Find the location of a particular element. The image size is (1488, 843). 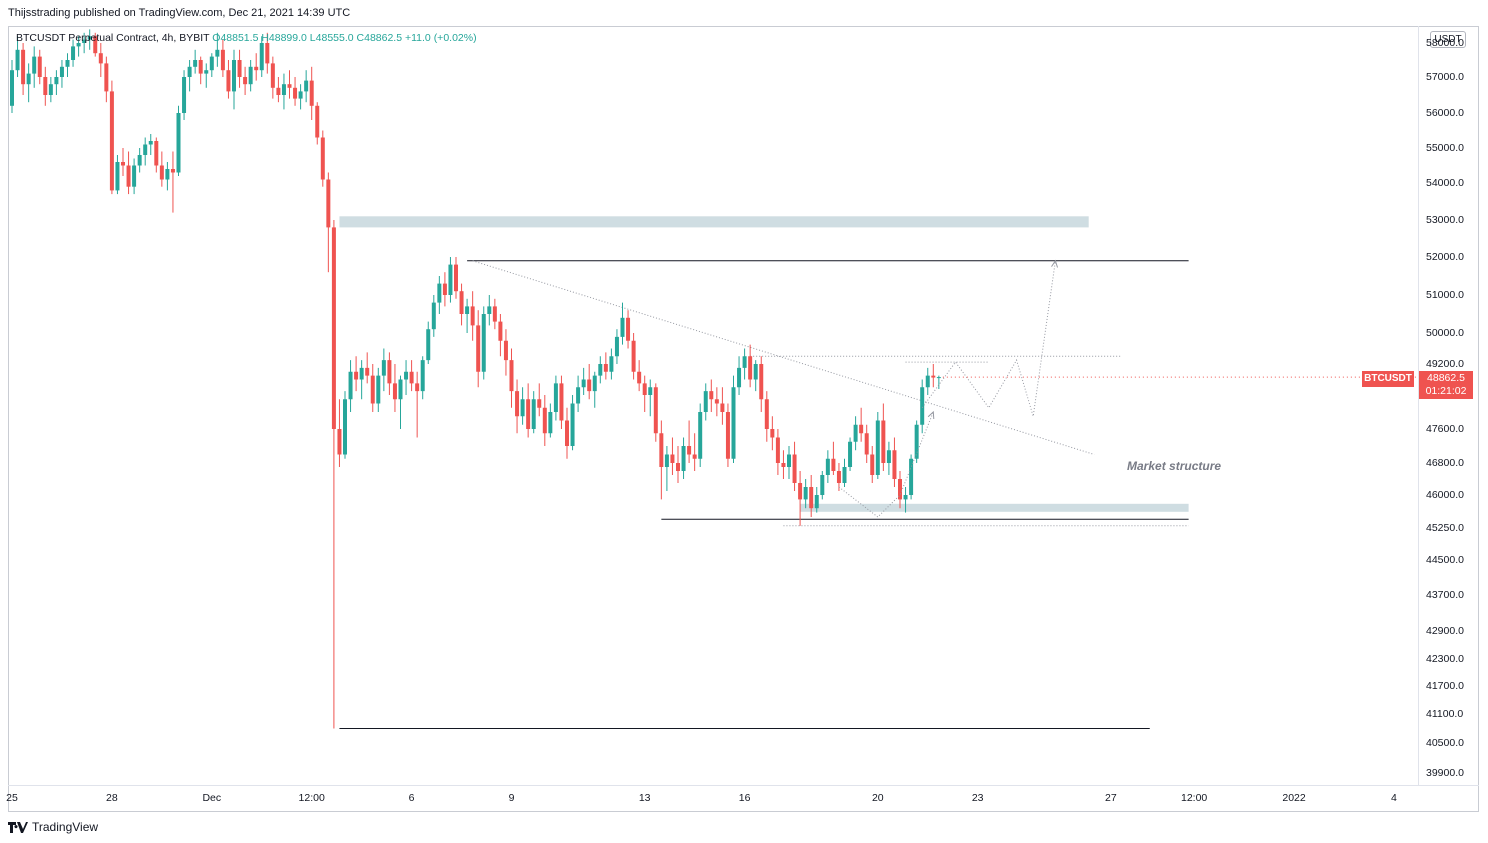

projection-path is located at coordinates (988, 338).